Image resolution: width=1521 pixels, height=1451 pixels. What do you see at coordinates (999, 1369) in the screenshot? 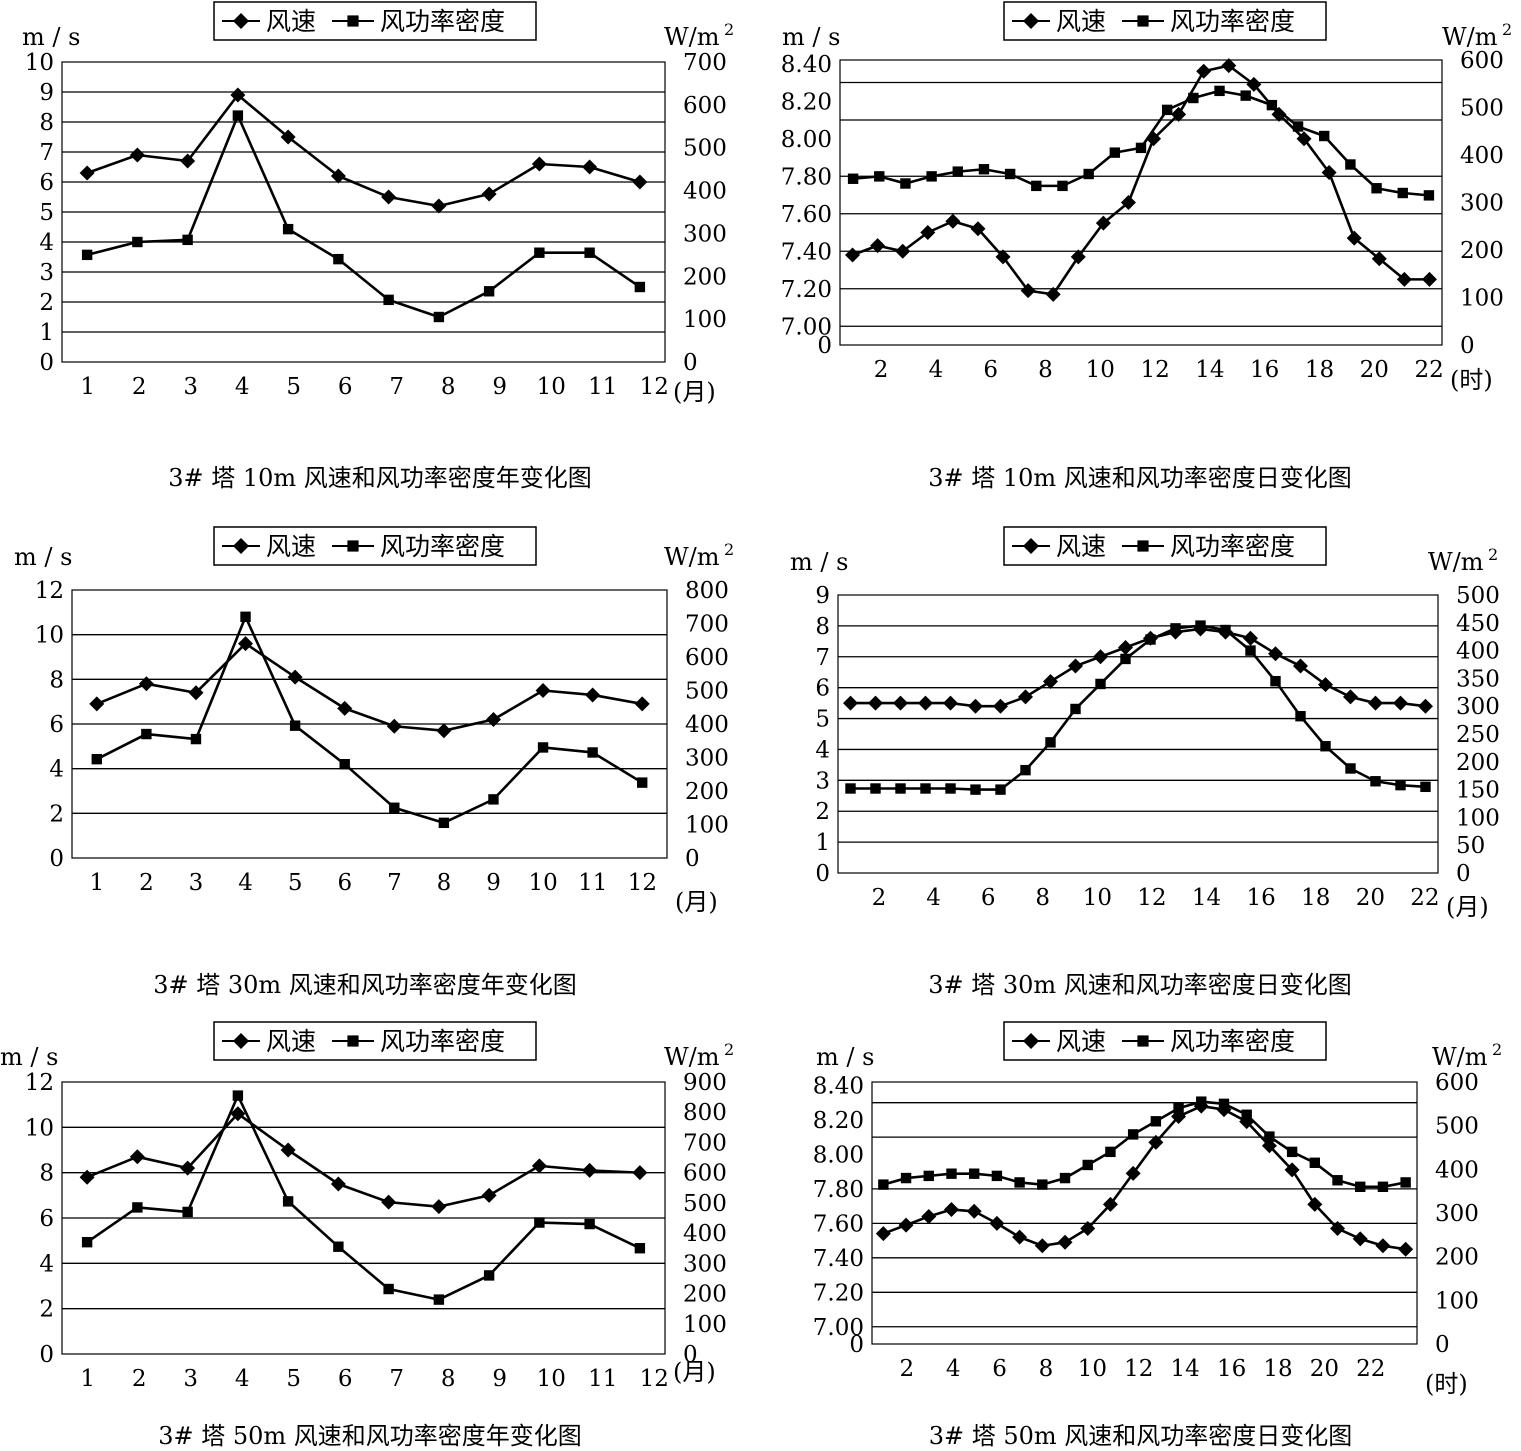
I see `c6-xtick-2: 6` at bounding box center [999, 1369].